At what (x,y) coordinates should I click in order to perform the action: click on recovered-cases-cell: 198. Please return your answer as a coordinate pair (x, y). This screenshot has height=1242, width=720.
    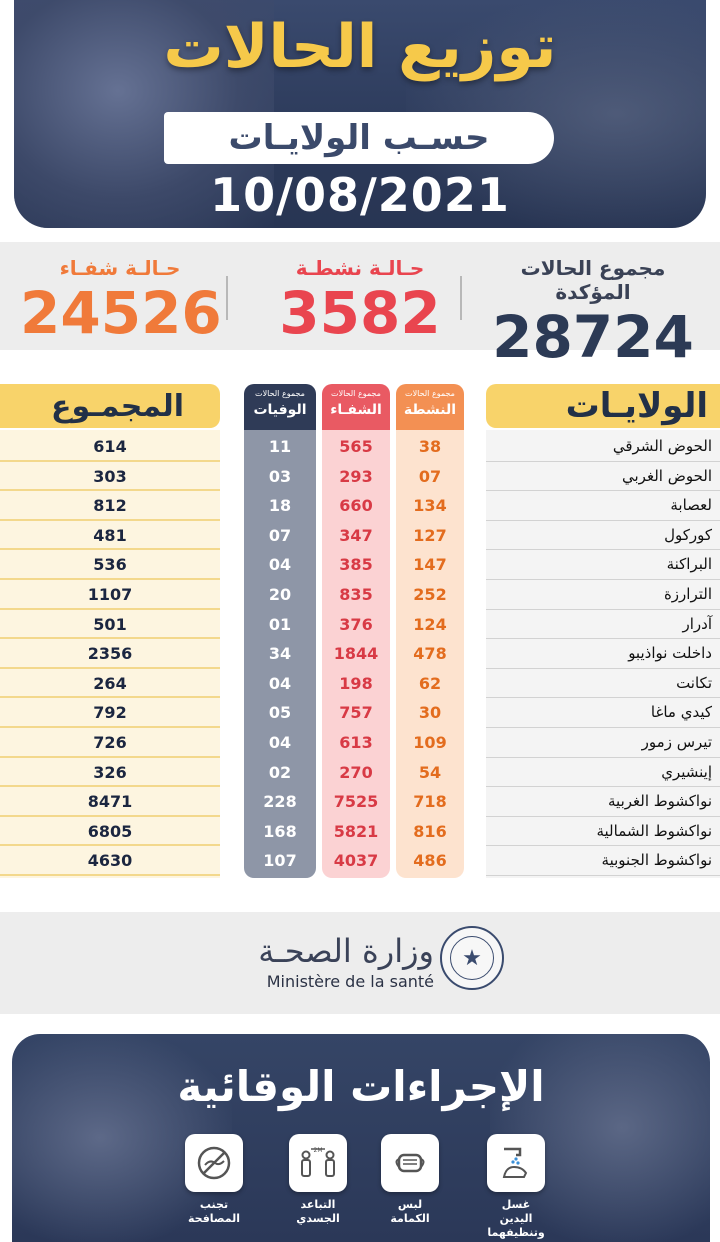
    Looking at the image, I should click on (356, 683).